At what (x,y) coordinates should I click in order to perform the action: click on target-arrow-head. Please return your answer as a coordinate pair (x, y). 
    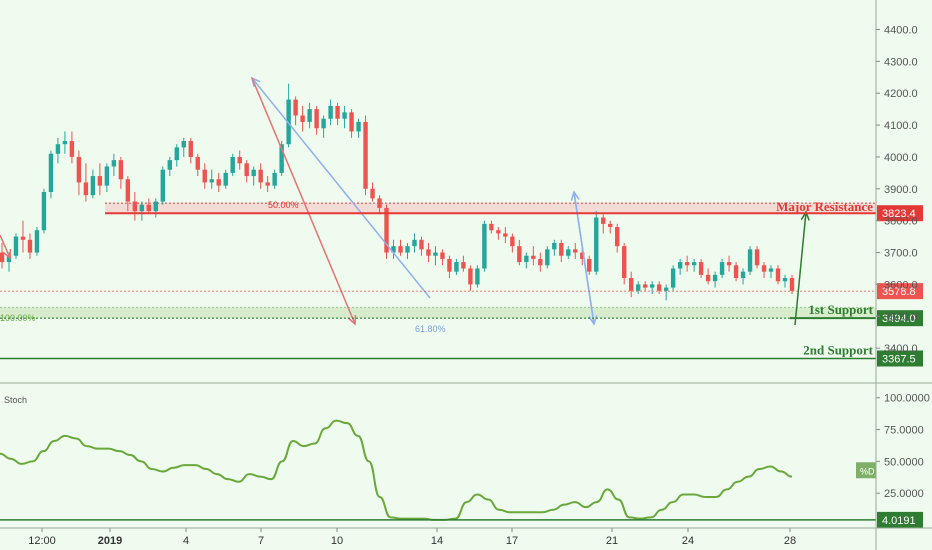
    Looking at the image, I should click on (805, 215).